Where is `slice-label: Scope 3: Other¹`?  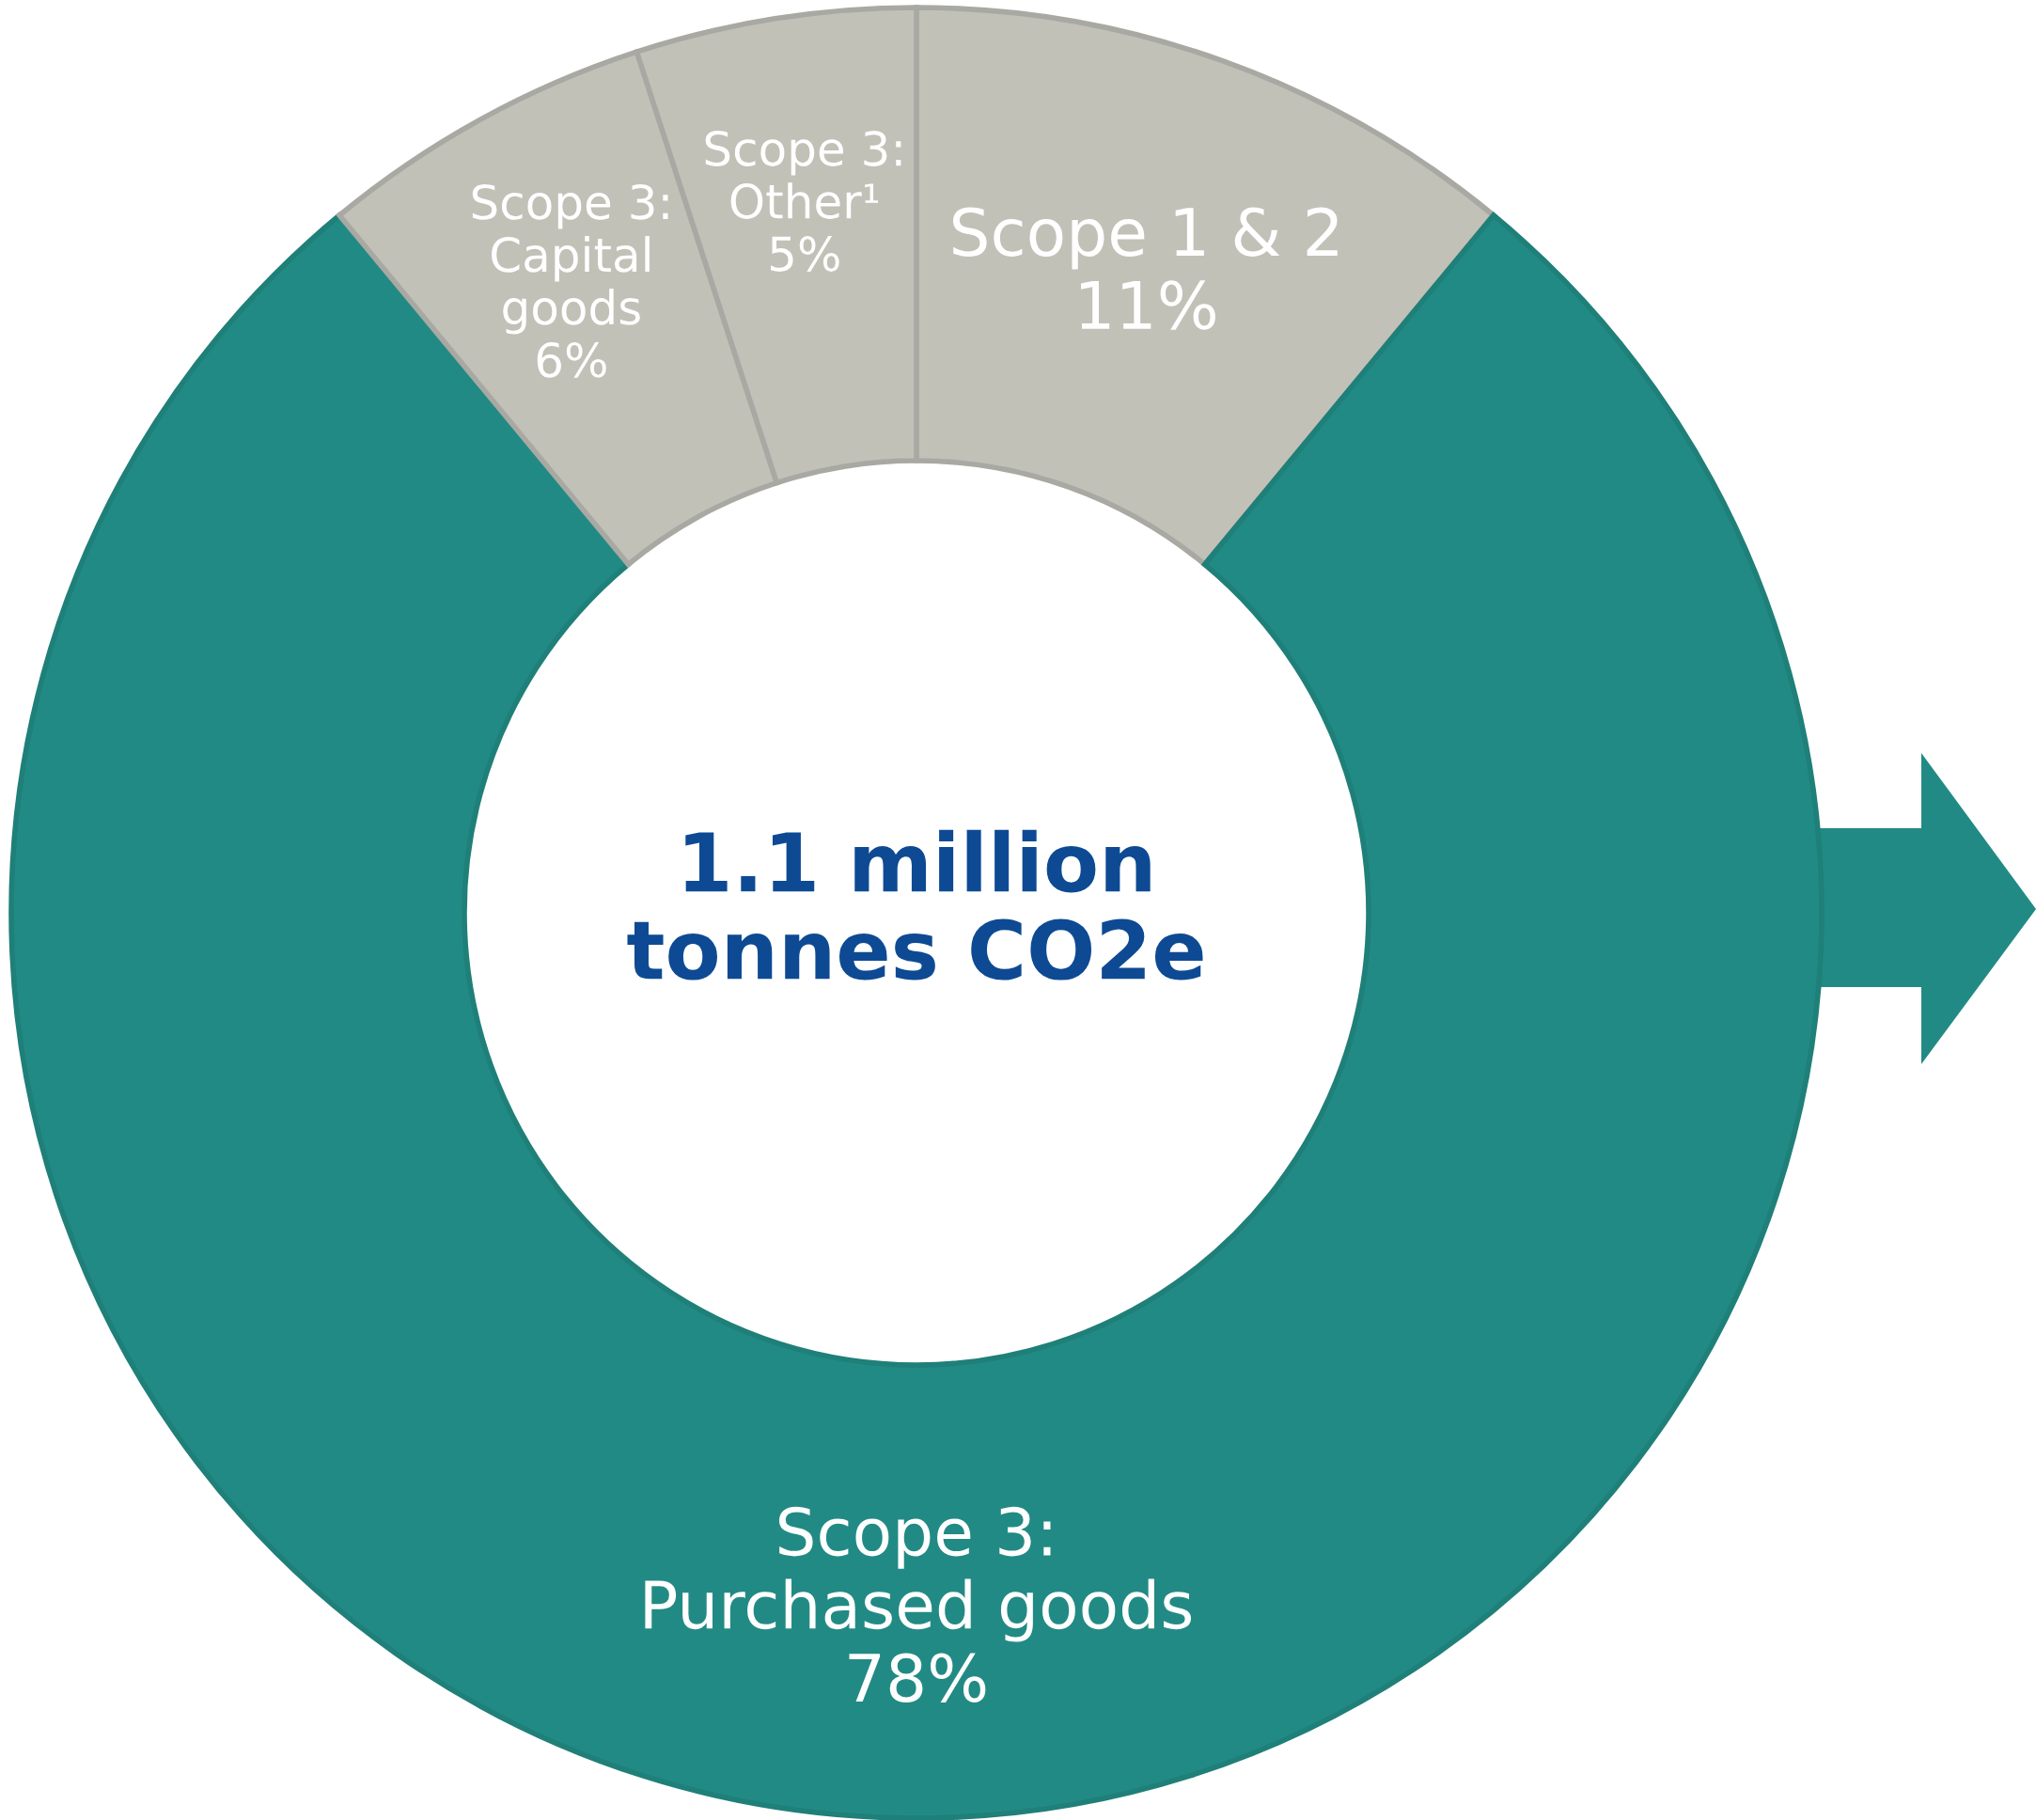 slice-label: Scope 3: Other¹ is located at coordinates (803, 175).